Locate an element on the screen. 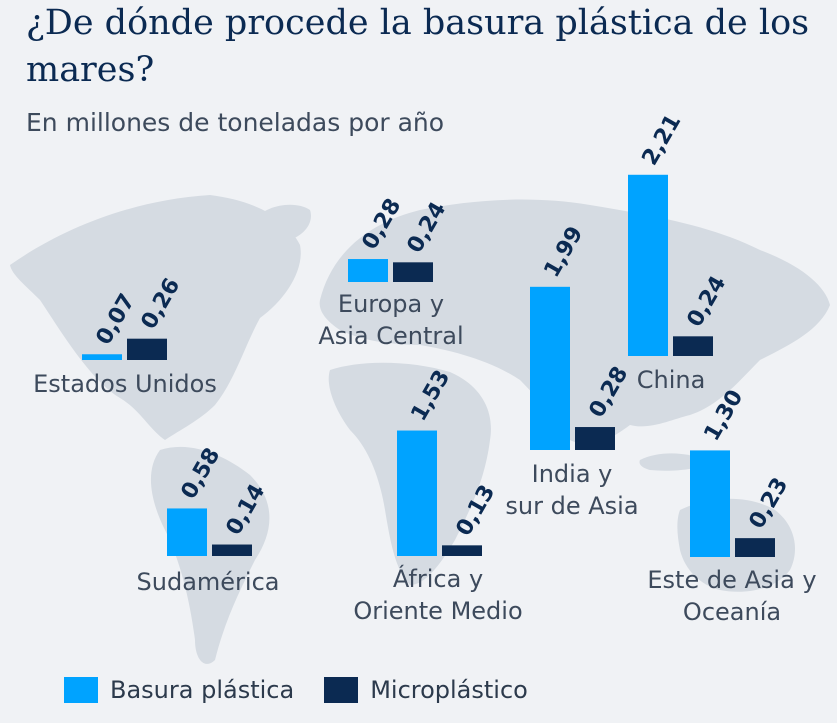 The image size is (837, 723). value-label-plastic-region-5: 2,21 is located at coordinates (662, 140).